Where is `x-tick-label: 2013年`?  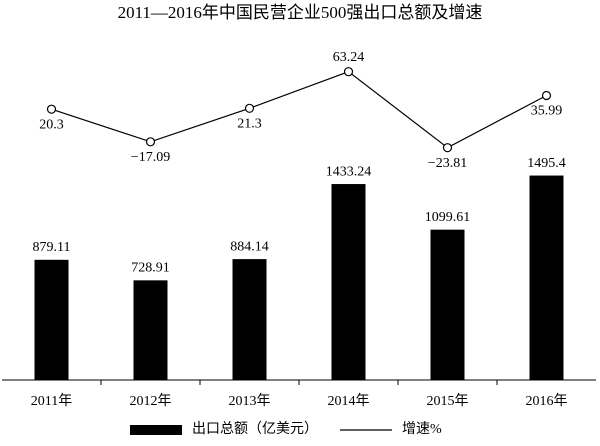 x-tick-label: 2013年 is located at coordinates (250, 401).